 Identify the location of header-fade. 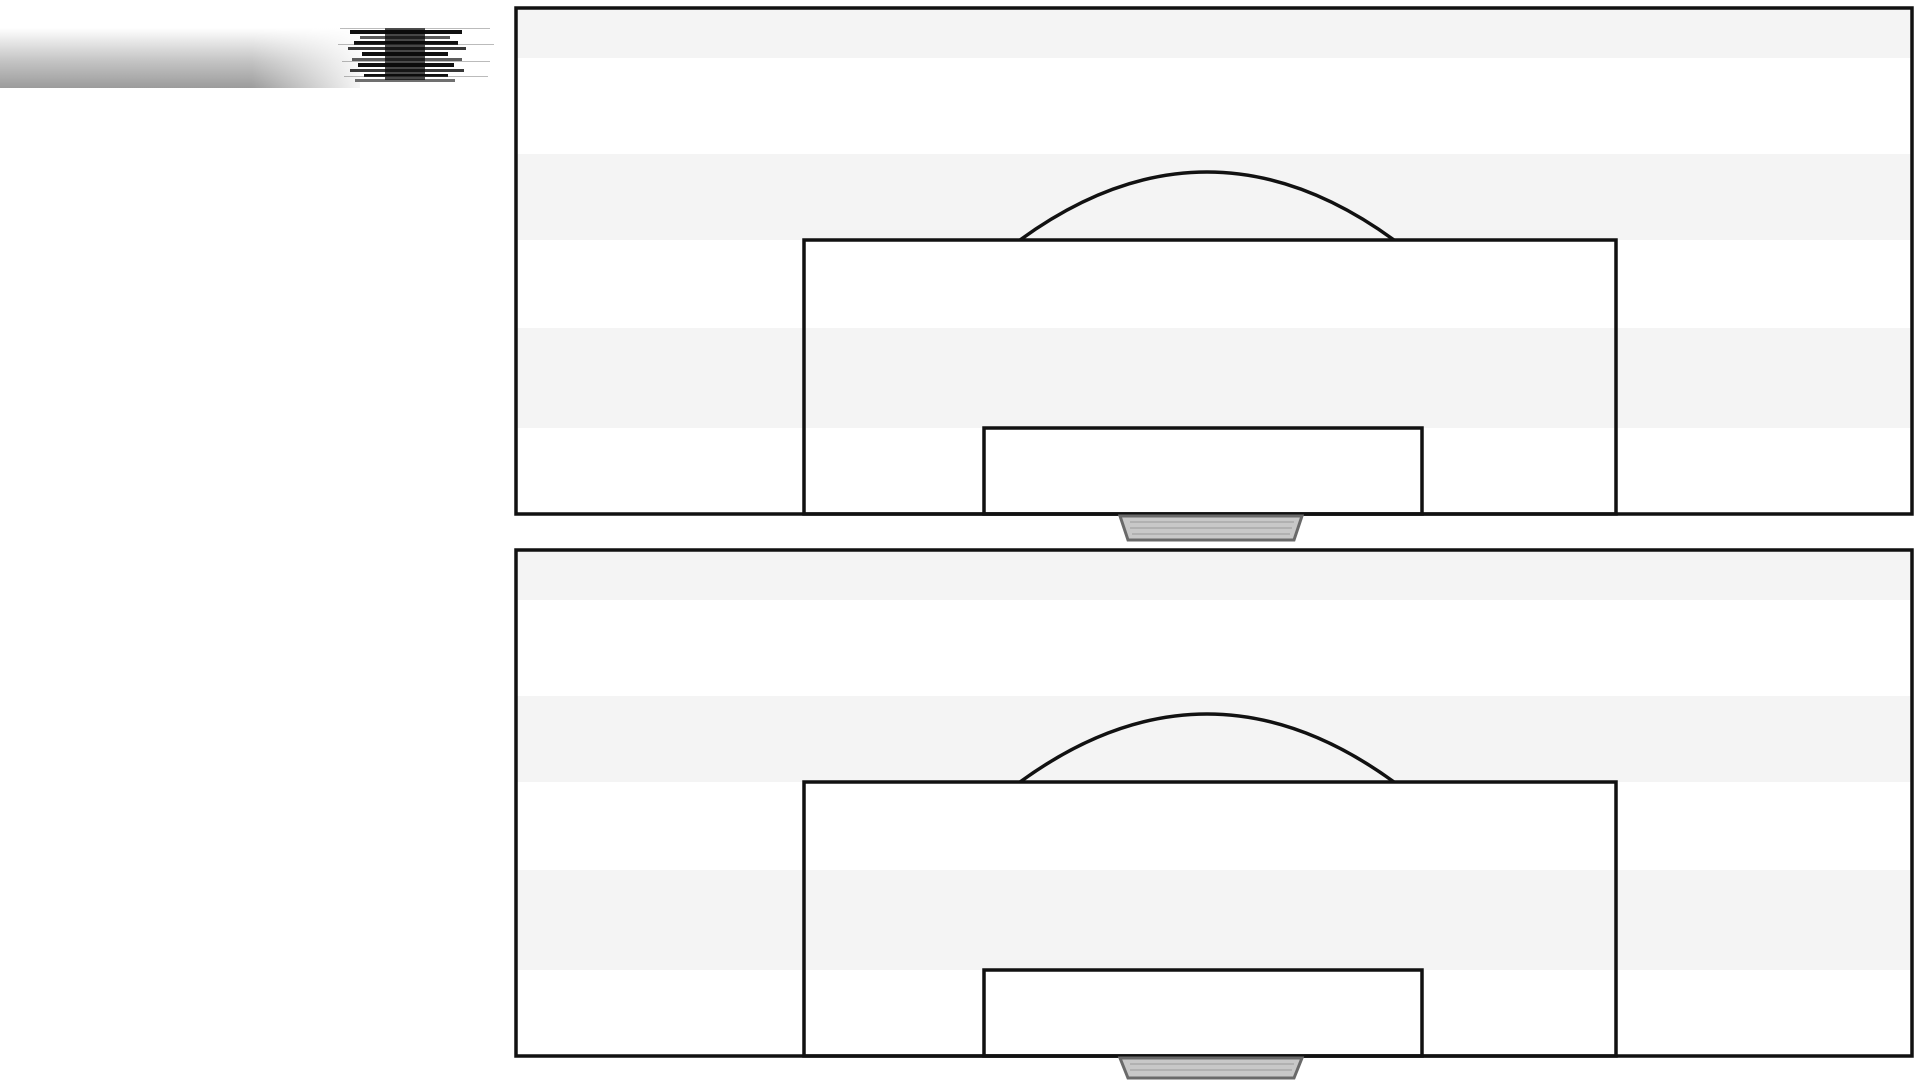
(180, 58).